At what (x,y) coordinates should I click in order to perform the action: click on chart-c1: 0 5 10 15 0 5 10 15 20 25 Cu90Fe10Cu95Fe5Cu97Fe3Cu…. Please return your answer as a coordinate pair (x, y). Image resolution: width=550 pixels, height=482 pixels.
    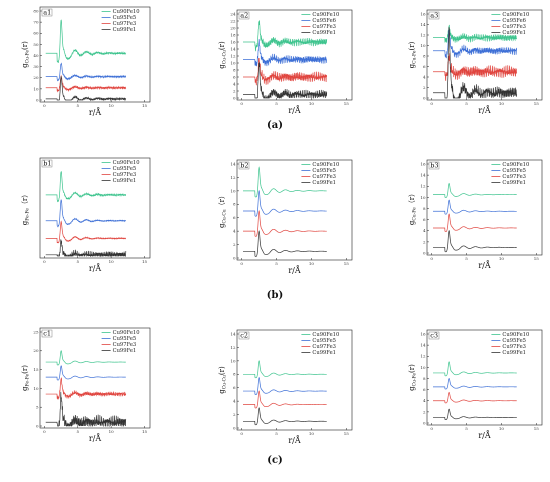
    Looking at the image, I should click on (86, 385).